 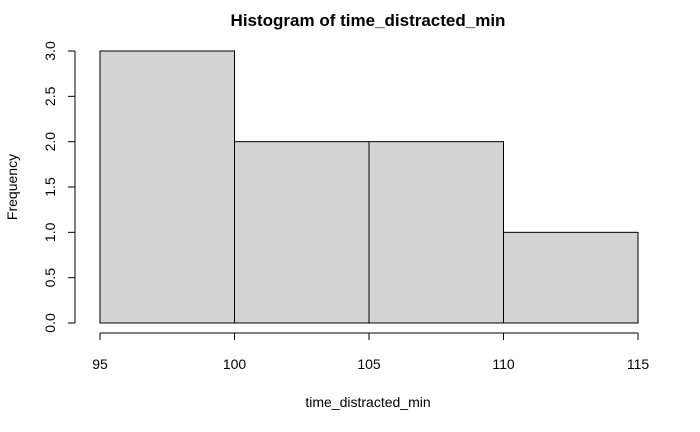 What do you see at coordinates (235, 364) in the screenshot?
I see `x-tick-label-2: 100` at bounding box center [235, 364].